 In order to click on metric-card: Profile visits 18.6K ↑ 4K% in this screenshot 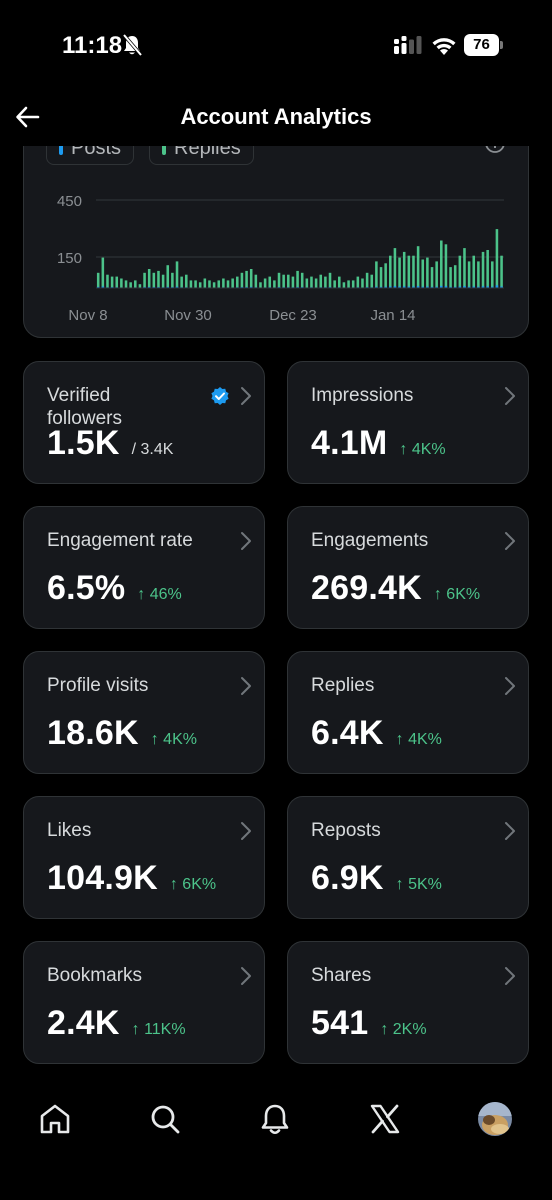, I will do `click(144, 712)`.